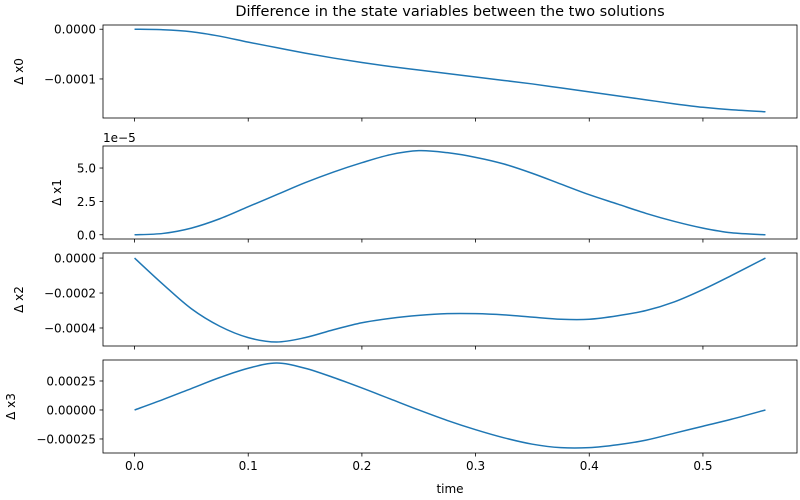  What do you see at coordinates (86, 169) in the screenshot?
I see `y-tick-label: 5.0` at bounding box center [86, 169].